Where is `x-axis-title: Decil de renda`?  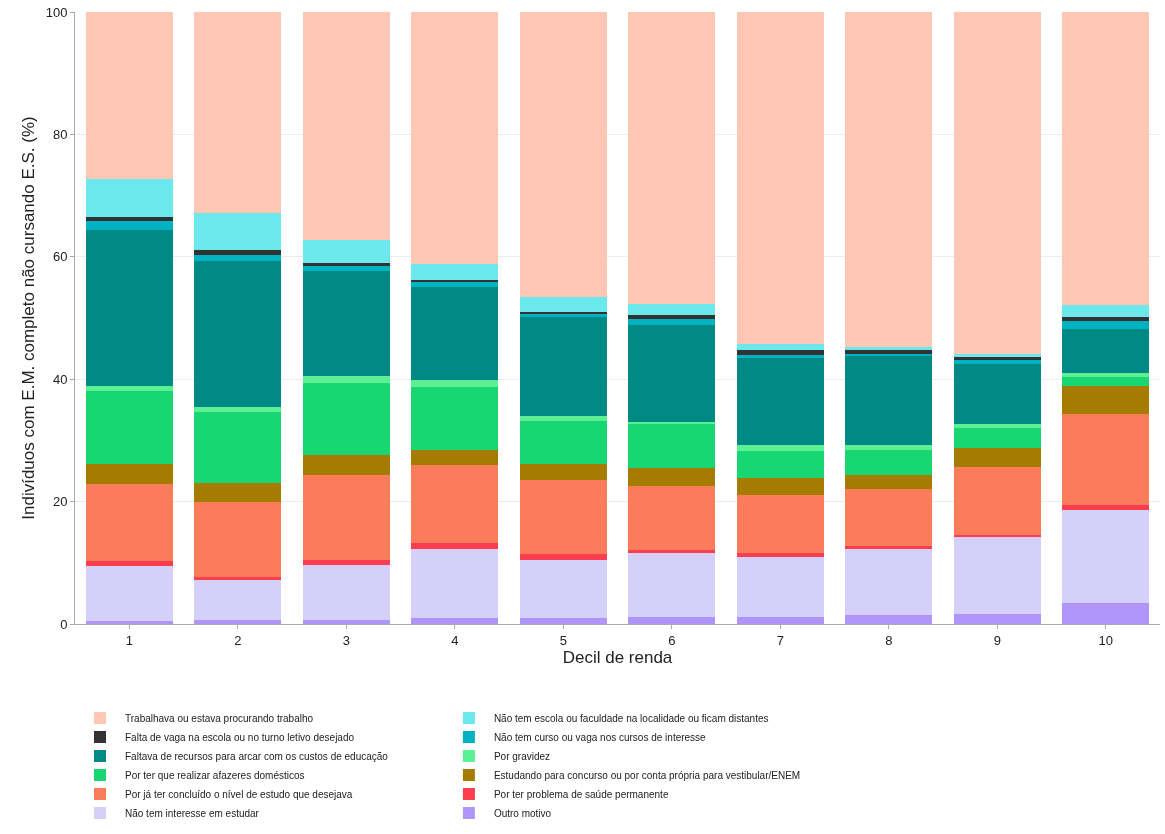
x-axis-title: Decil de renda is located at coordinates (617, 657).